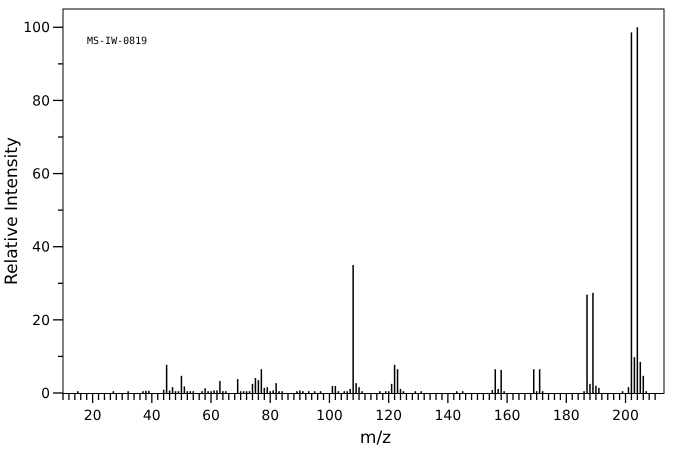 The width and height of the screenshot is (676, 455). I want to click on x-tick-label: 40, so click(151, 416).